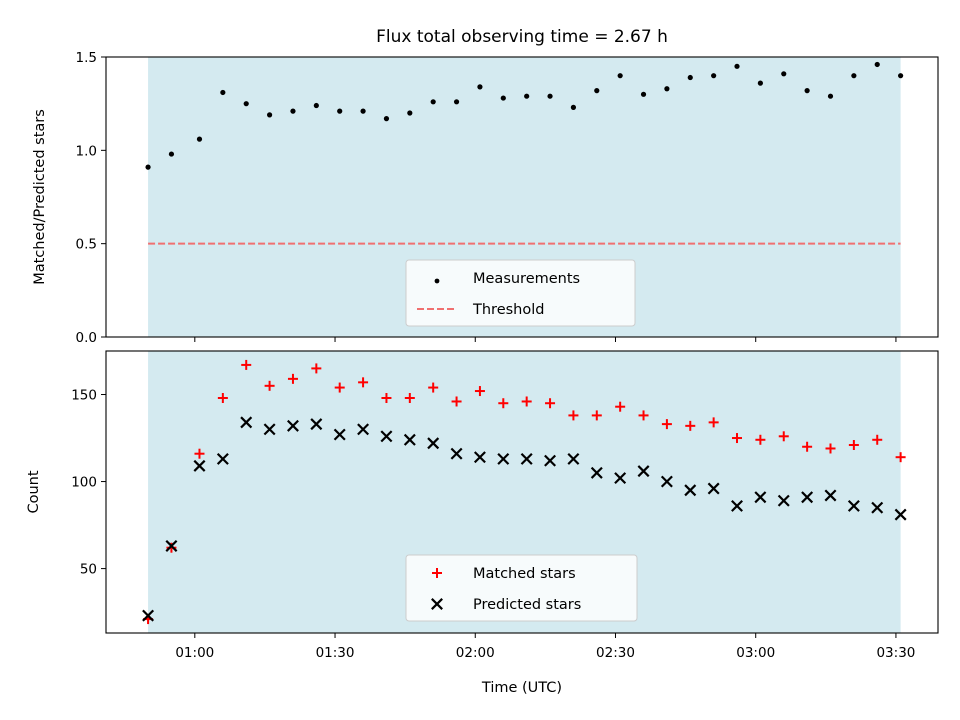  I want to click on x-tick-label: 01:00, so click(194, 653).